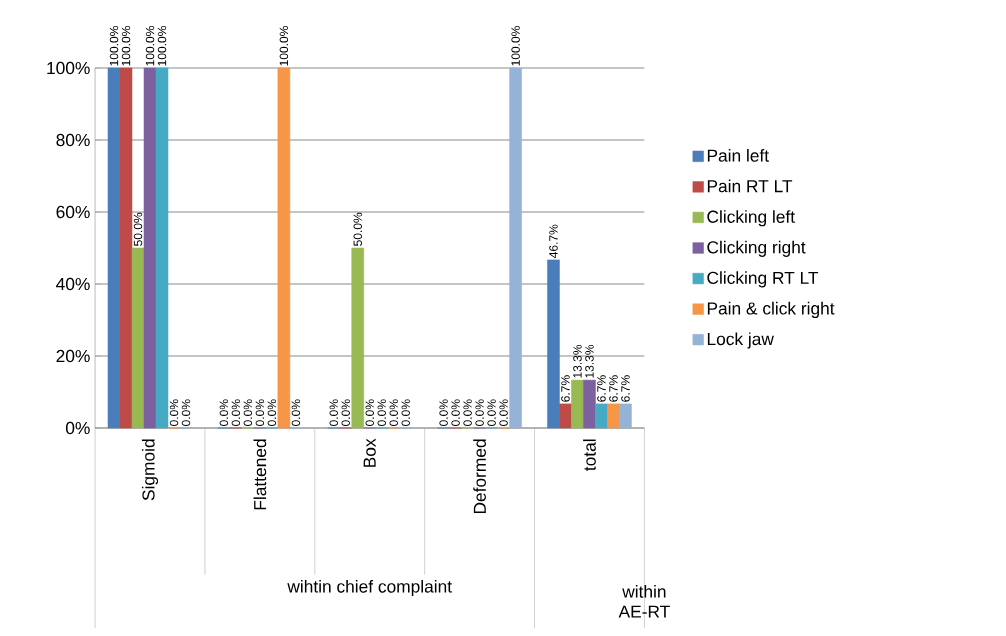 Image resolution: width=1006 pixels, height=636 pixels. I want to click on data-label: 46.7%, so click(553, 241).